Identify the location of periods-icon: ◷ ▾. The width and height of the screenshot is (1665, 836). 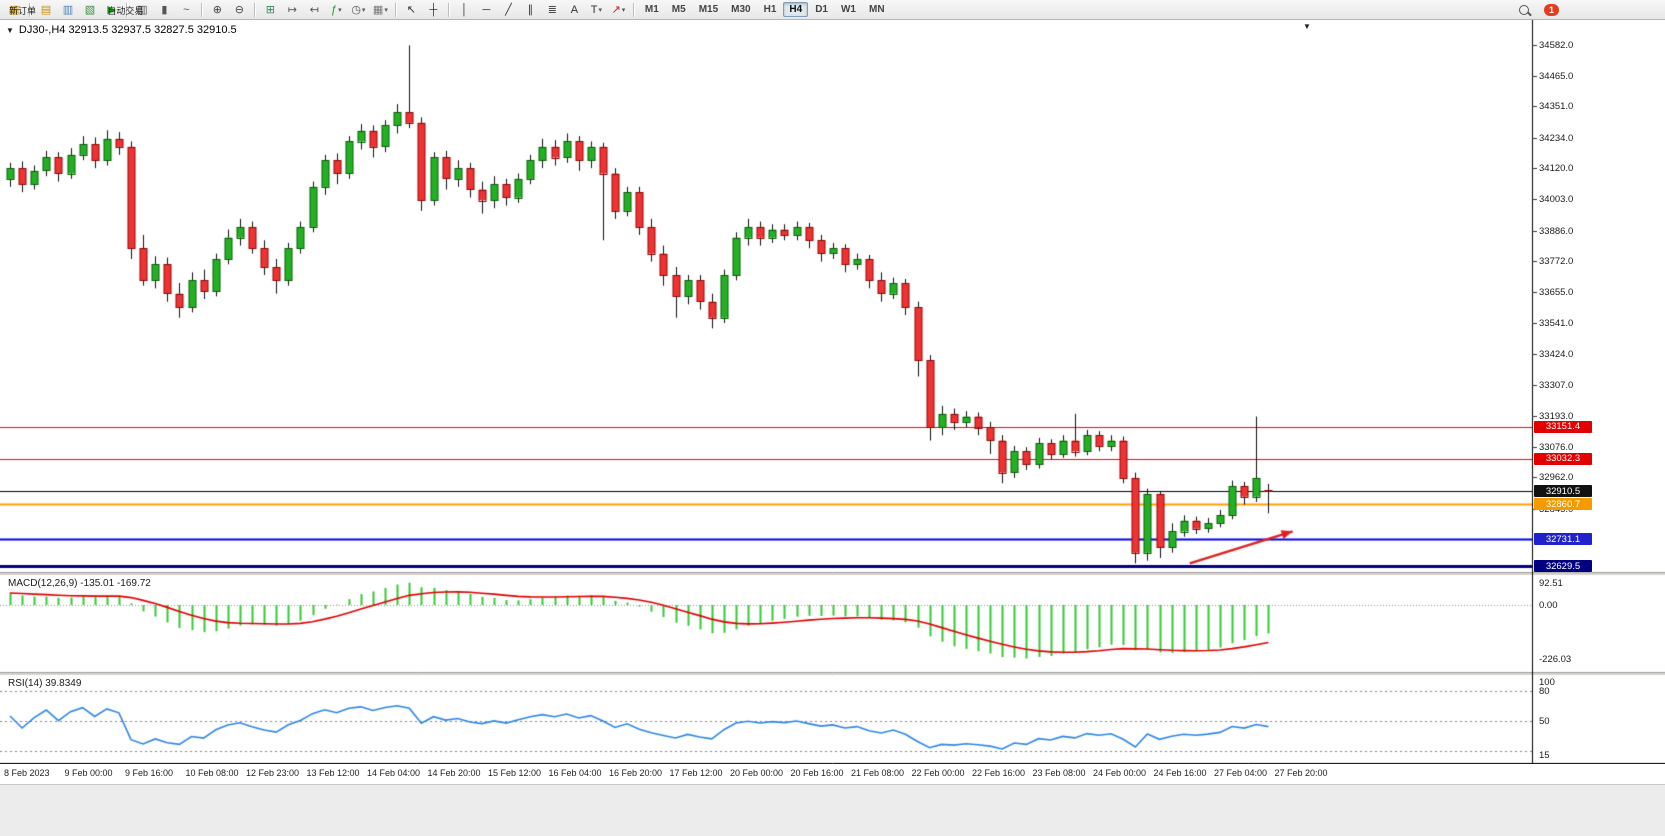
(358, 10).